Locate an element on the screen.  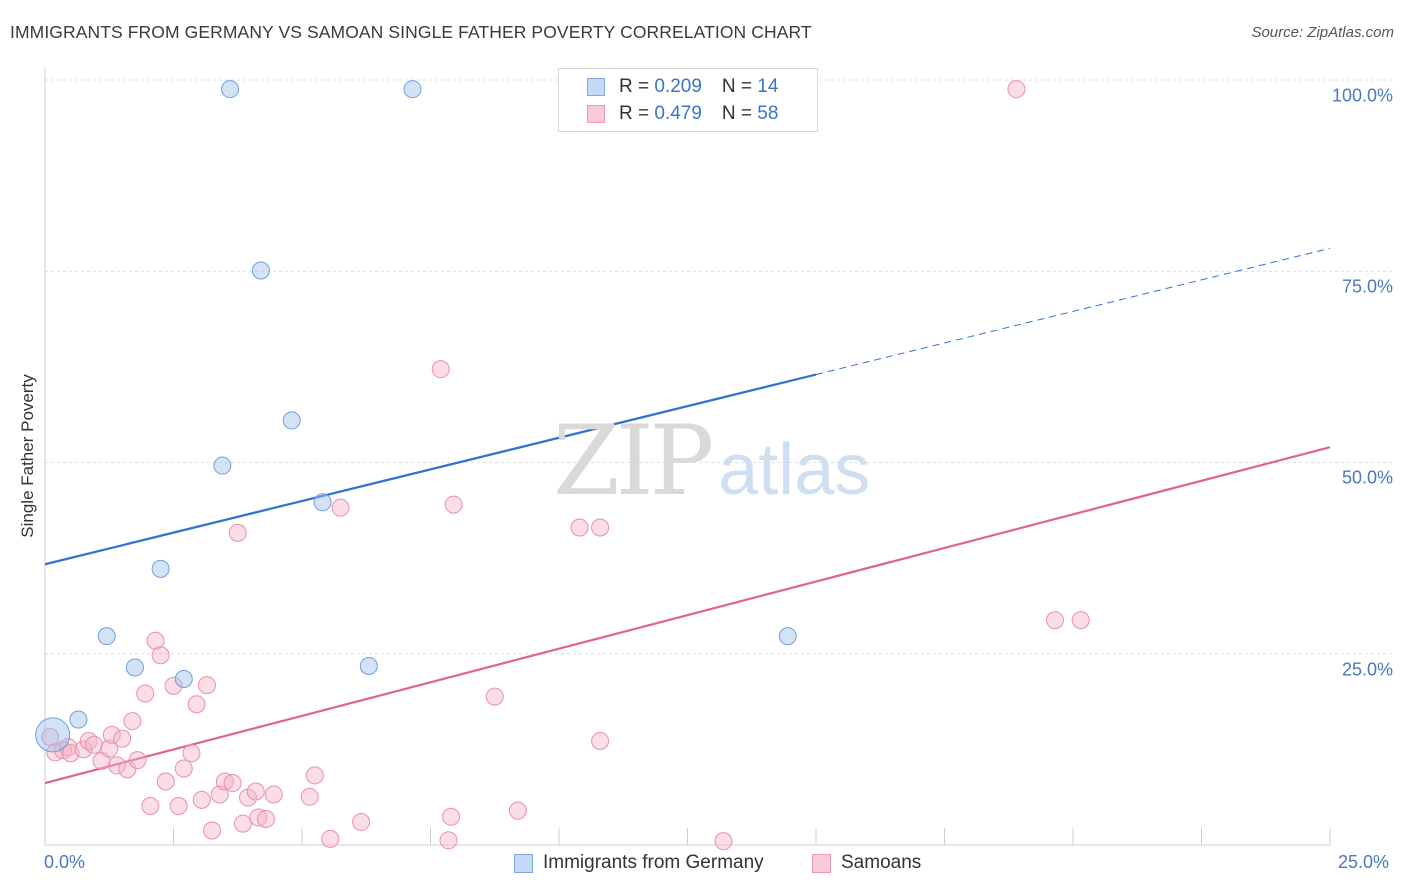
bottom-legend-label-samoans: Samoans is located at coordinates (881, 862).